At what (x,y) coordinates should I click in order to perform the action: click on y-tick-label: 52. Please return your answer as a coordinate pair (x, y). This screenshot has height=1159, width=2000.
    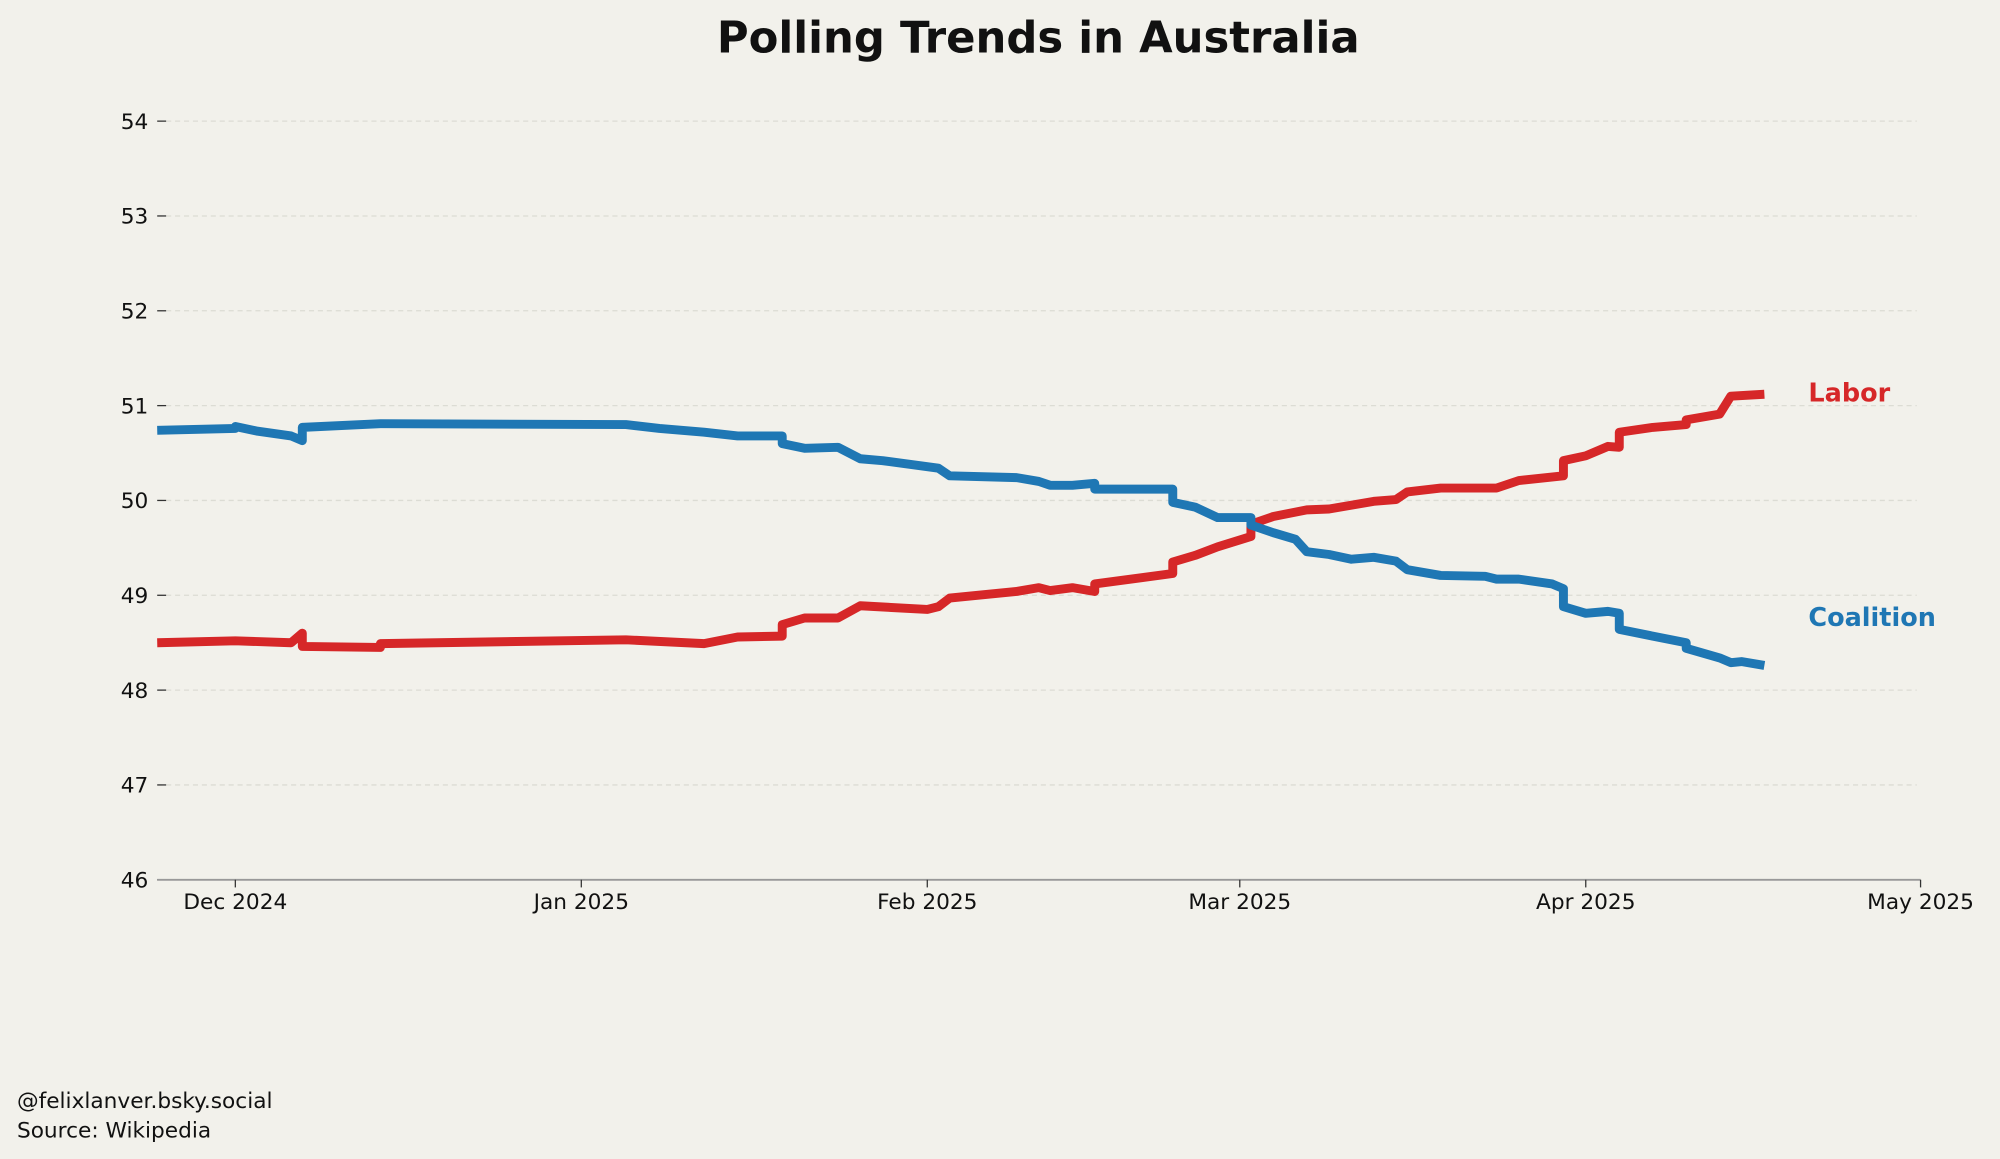
    Looking at the image, I should click on (135, 311).